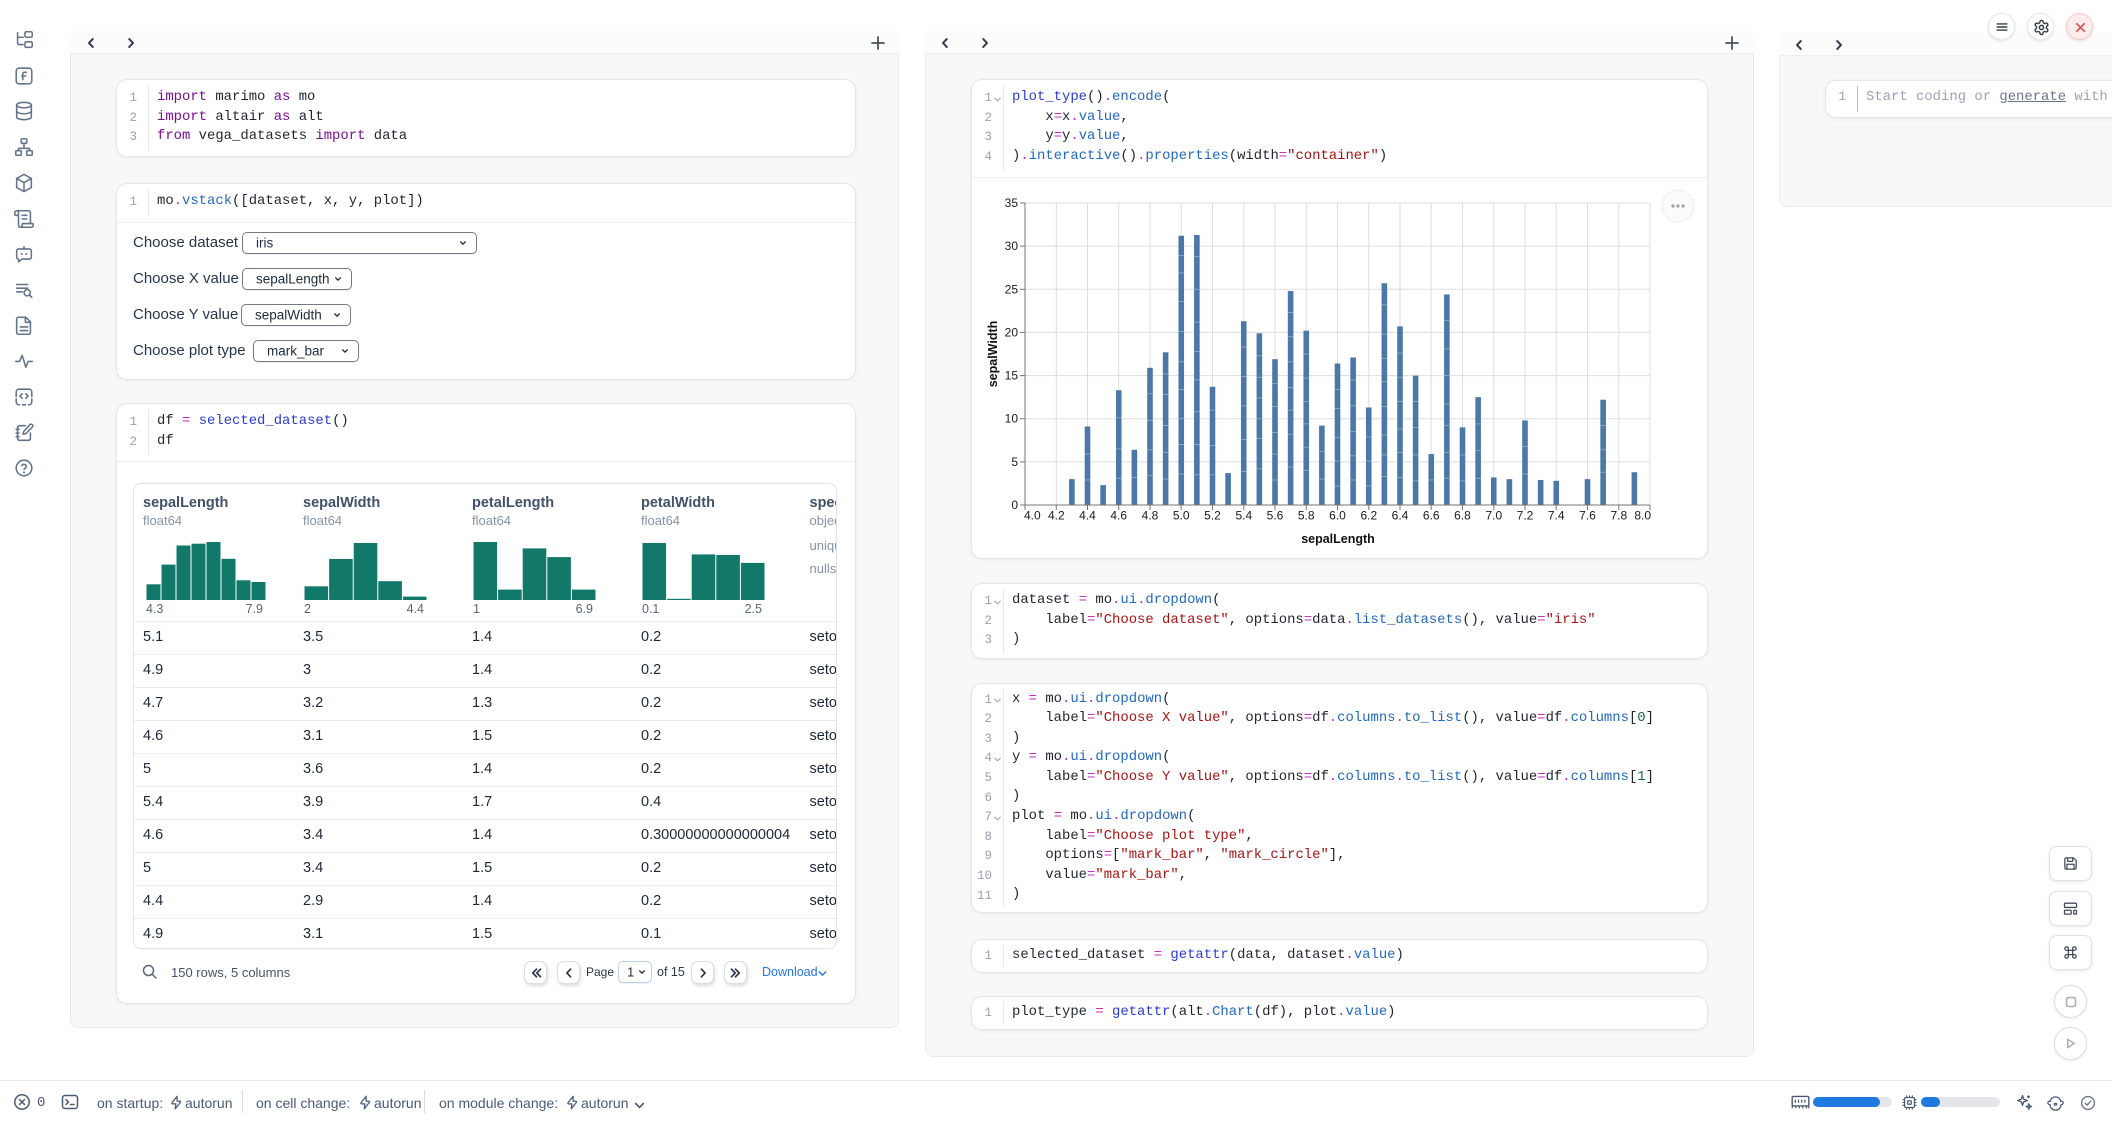 This screenshot has width=2112, height=1122. I want to click on svg-text: 4.2, so click(1056, 516).